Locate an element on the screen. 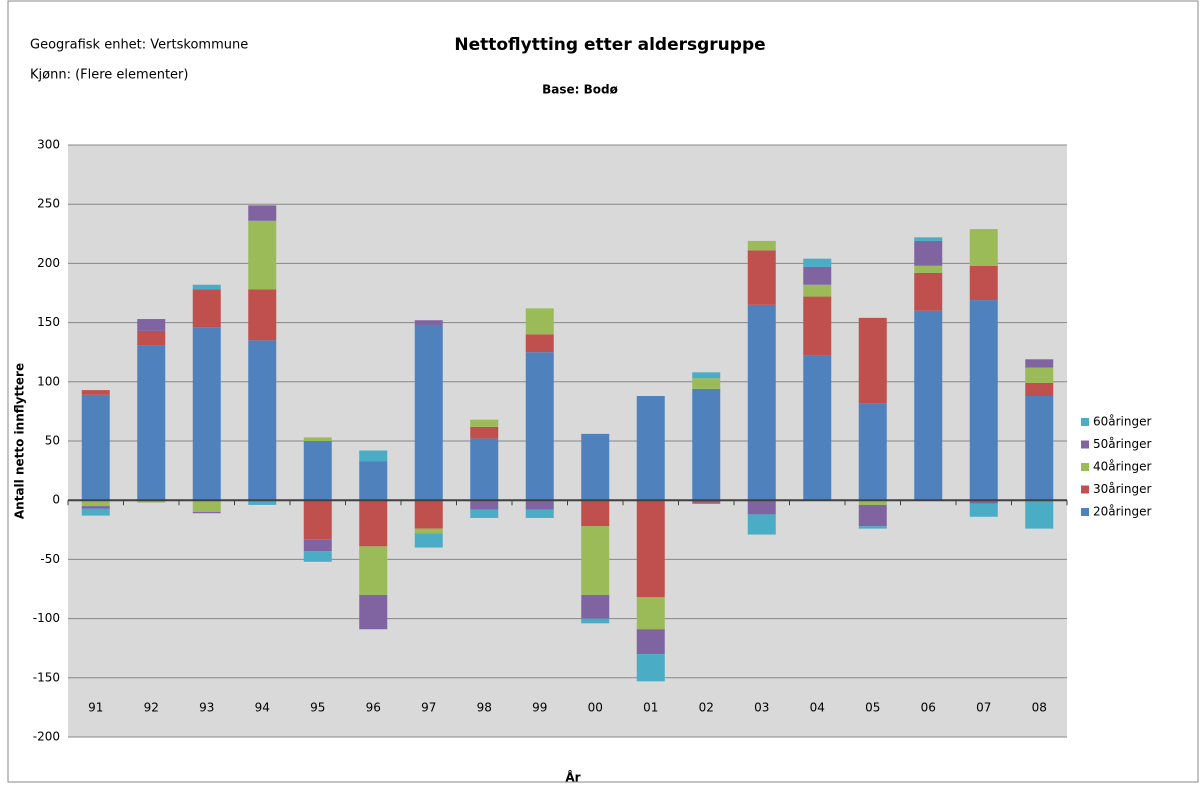 This screenshot has width=1201, height=788. chart-title: Nettoflytting etter aldersgruppe is located at coordinates (609, 45).